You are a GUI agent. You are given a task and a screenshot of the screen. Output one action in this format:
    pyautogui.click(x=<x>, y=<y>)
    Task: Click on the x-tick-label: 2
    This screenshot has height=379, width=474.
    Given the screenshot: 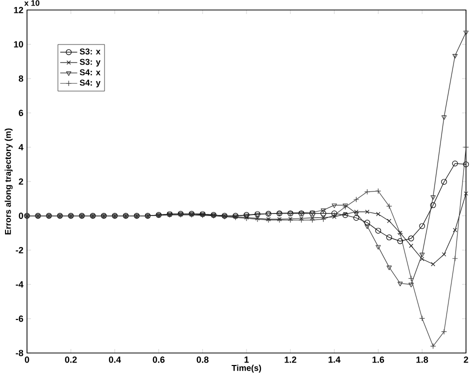 What is the action you would take?
    pyautogui.click(x=466, y=359)
    